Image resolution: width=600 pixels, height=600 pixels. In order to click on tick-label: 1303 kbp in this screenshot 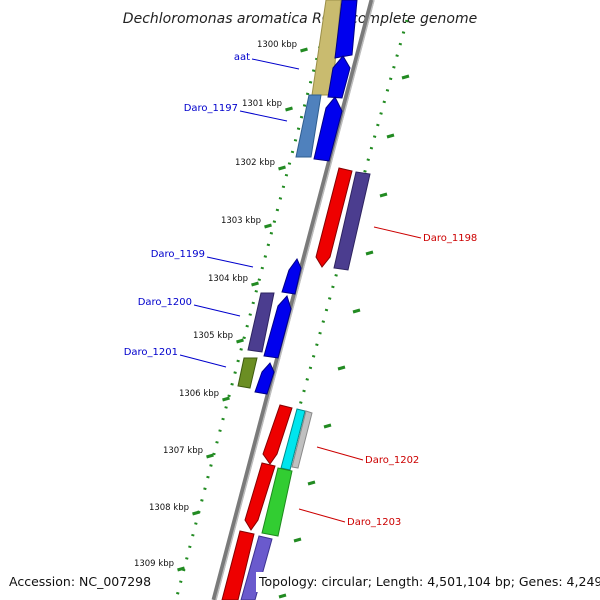, I will do `click(241, 221)`.